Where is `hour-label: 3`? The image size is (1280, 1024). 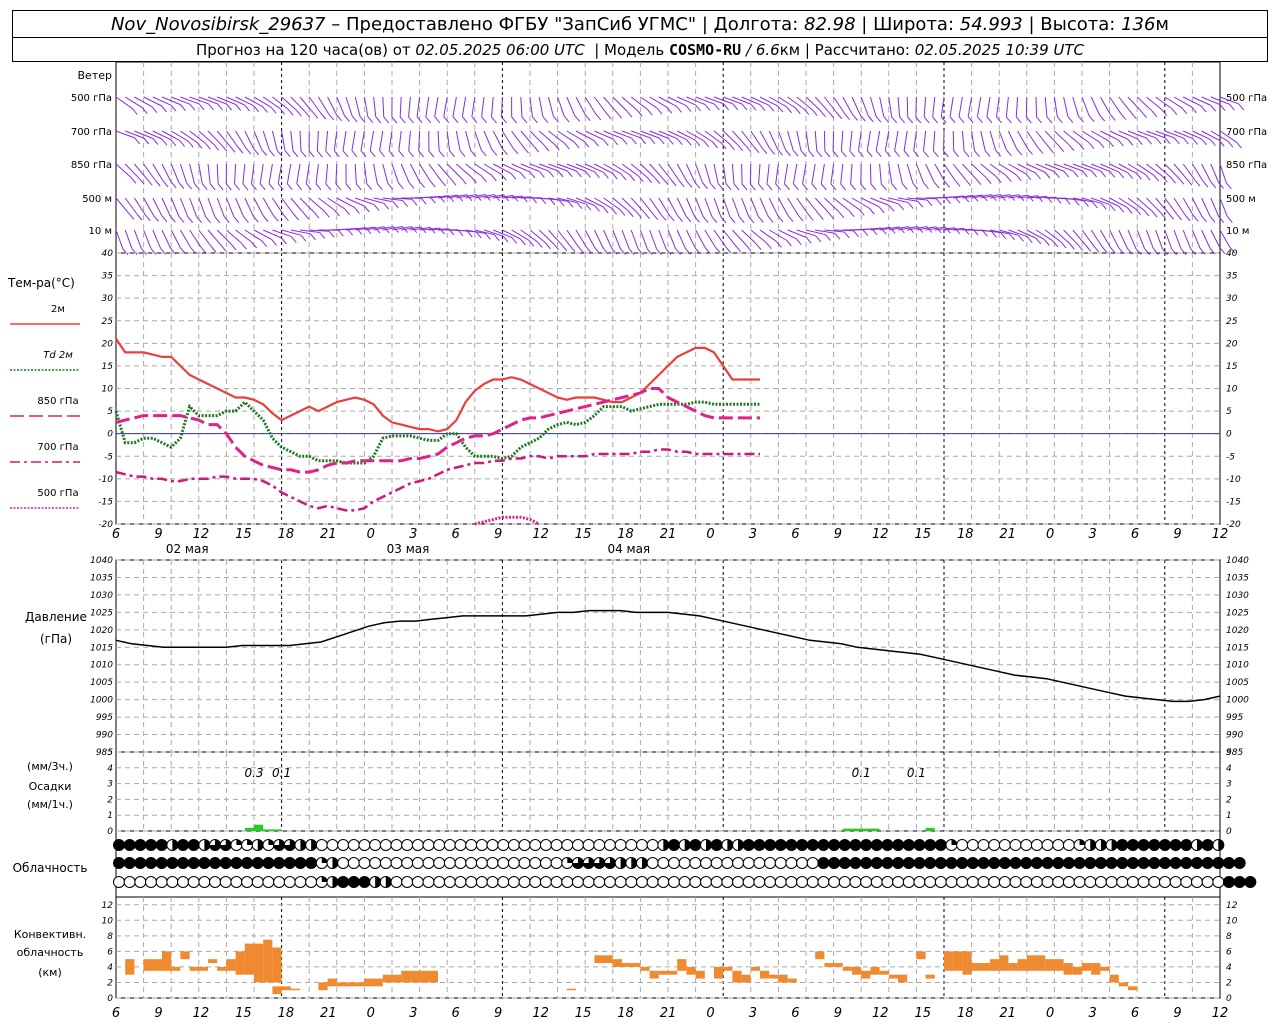
hour-label: 3 is located at coordinates (1092, 534).